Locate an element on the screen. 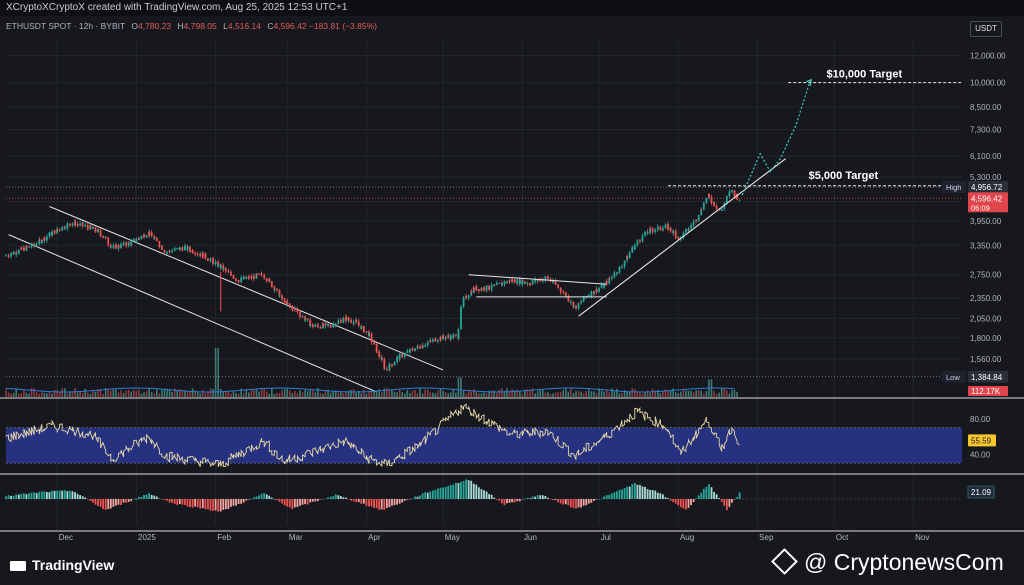  symbol-label: ETHUSDT SPOT · 12h · BYBIT is located at coordinates (66, 26).